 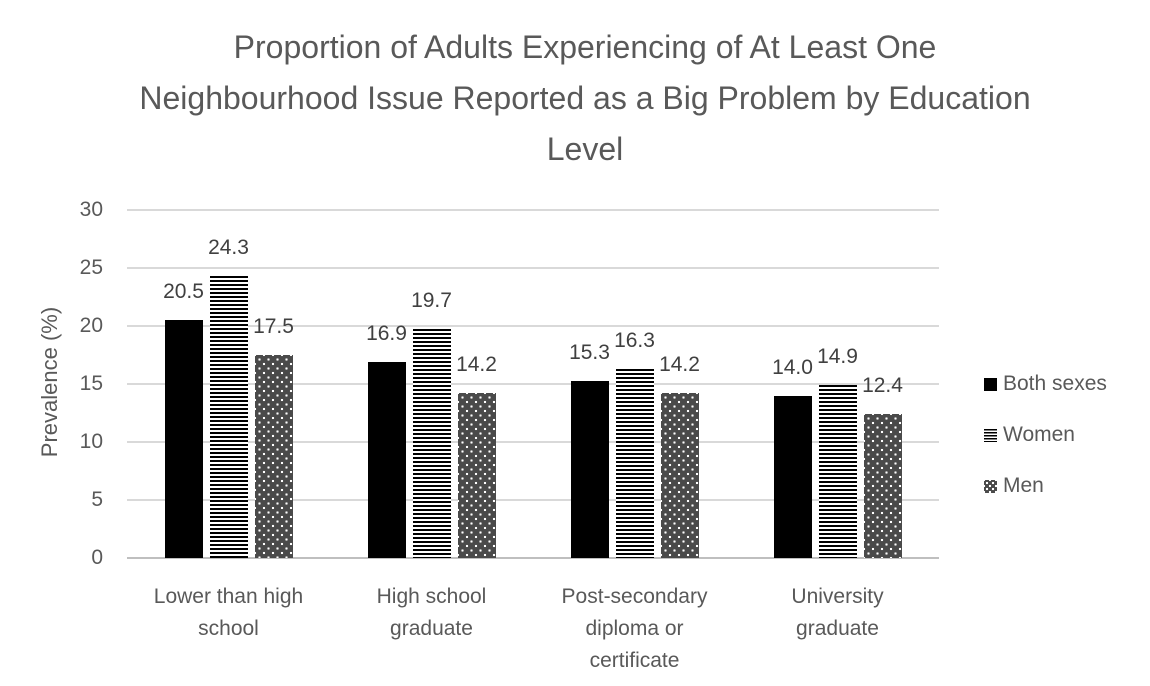 What do you see at coordinates (837, 357) in the screenshot?
I see `data-label-women-4: 14.9` at bounding box center [837, 357].